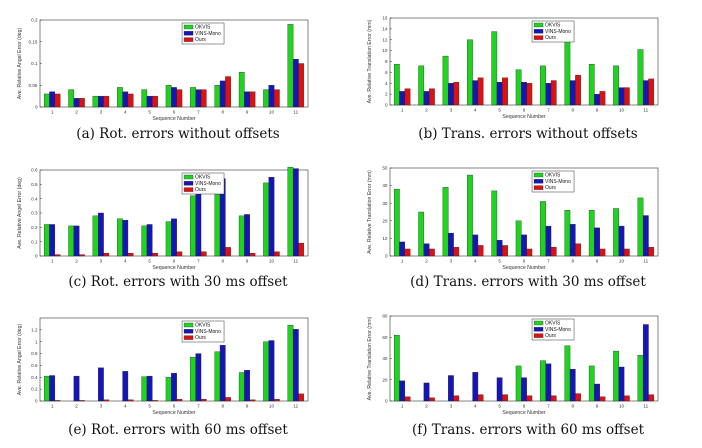  I want to click on y-tick-label: 12, so click(385, 39).